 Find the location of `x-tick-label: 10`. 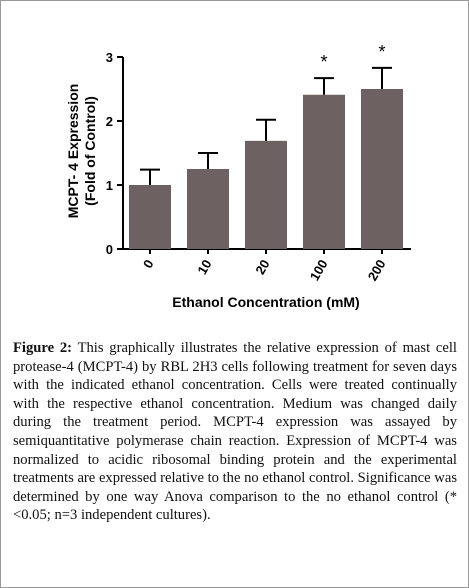

x-tick-label: 10 is located at coordinates (204, 267).